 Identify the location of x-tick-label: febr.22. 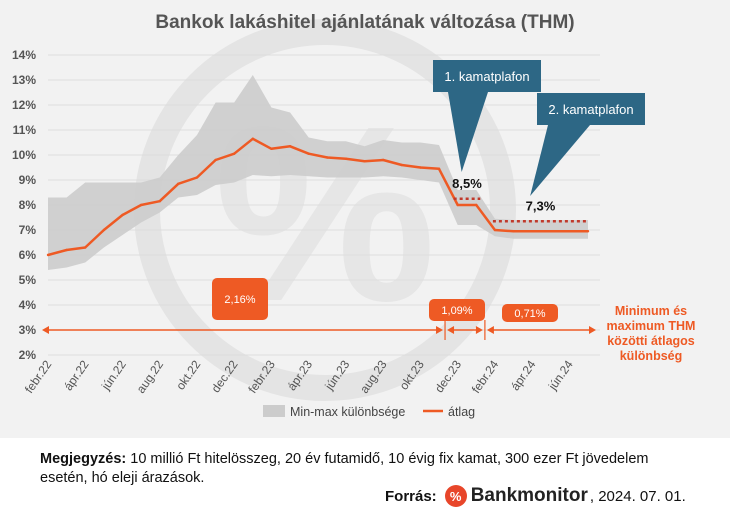
(38, 376).